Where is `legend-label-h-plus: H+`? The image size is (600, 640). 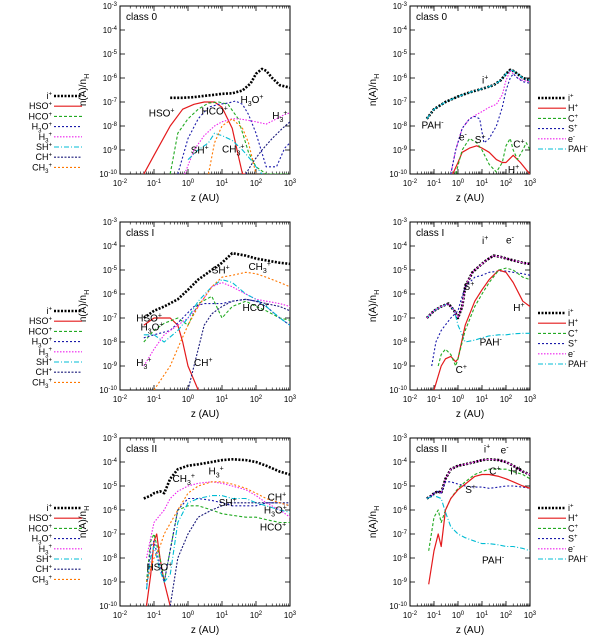
legend-label-h-plus: H+ is located at coordinates (573, 518).